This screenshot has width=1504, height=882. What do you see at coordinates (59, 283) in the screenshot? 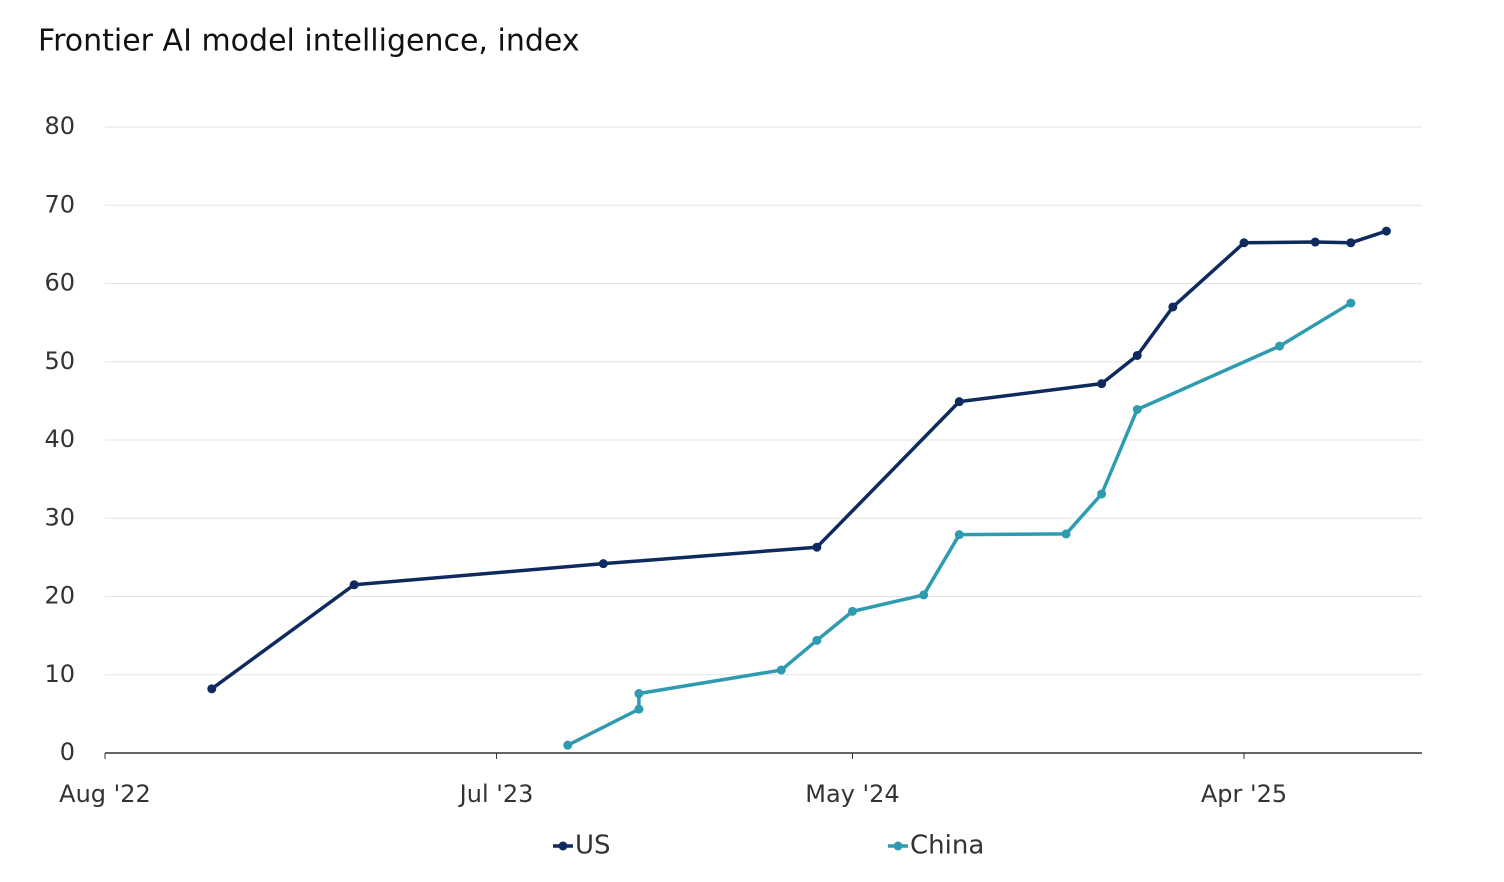
I see `y-tick-label: 60` at bounding box center [59, 283].